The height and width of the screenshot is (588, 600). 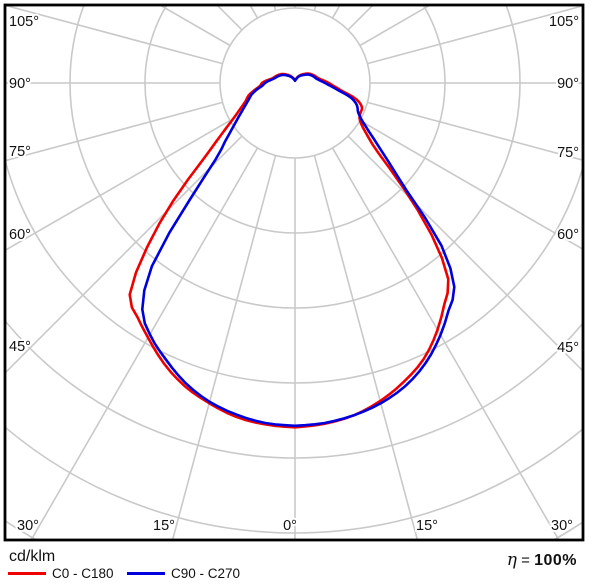 What do you see at coordinates (146, 573) in the screenshot?
I see `legend-line-blue` at bounding box center [146, 573].